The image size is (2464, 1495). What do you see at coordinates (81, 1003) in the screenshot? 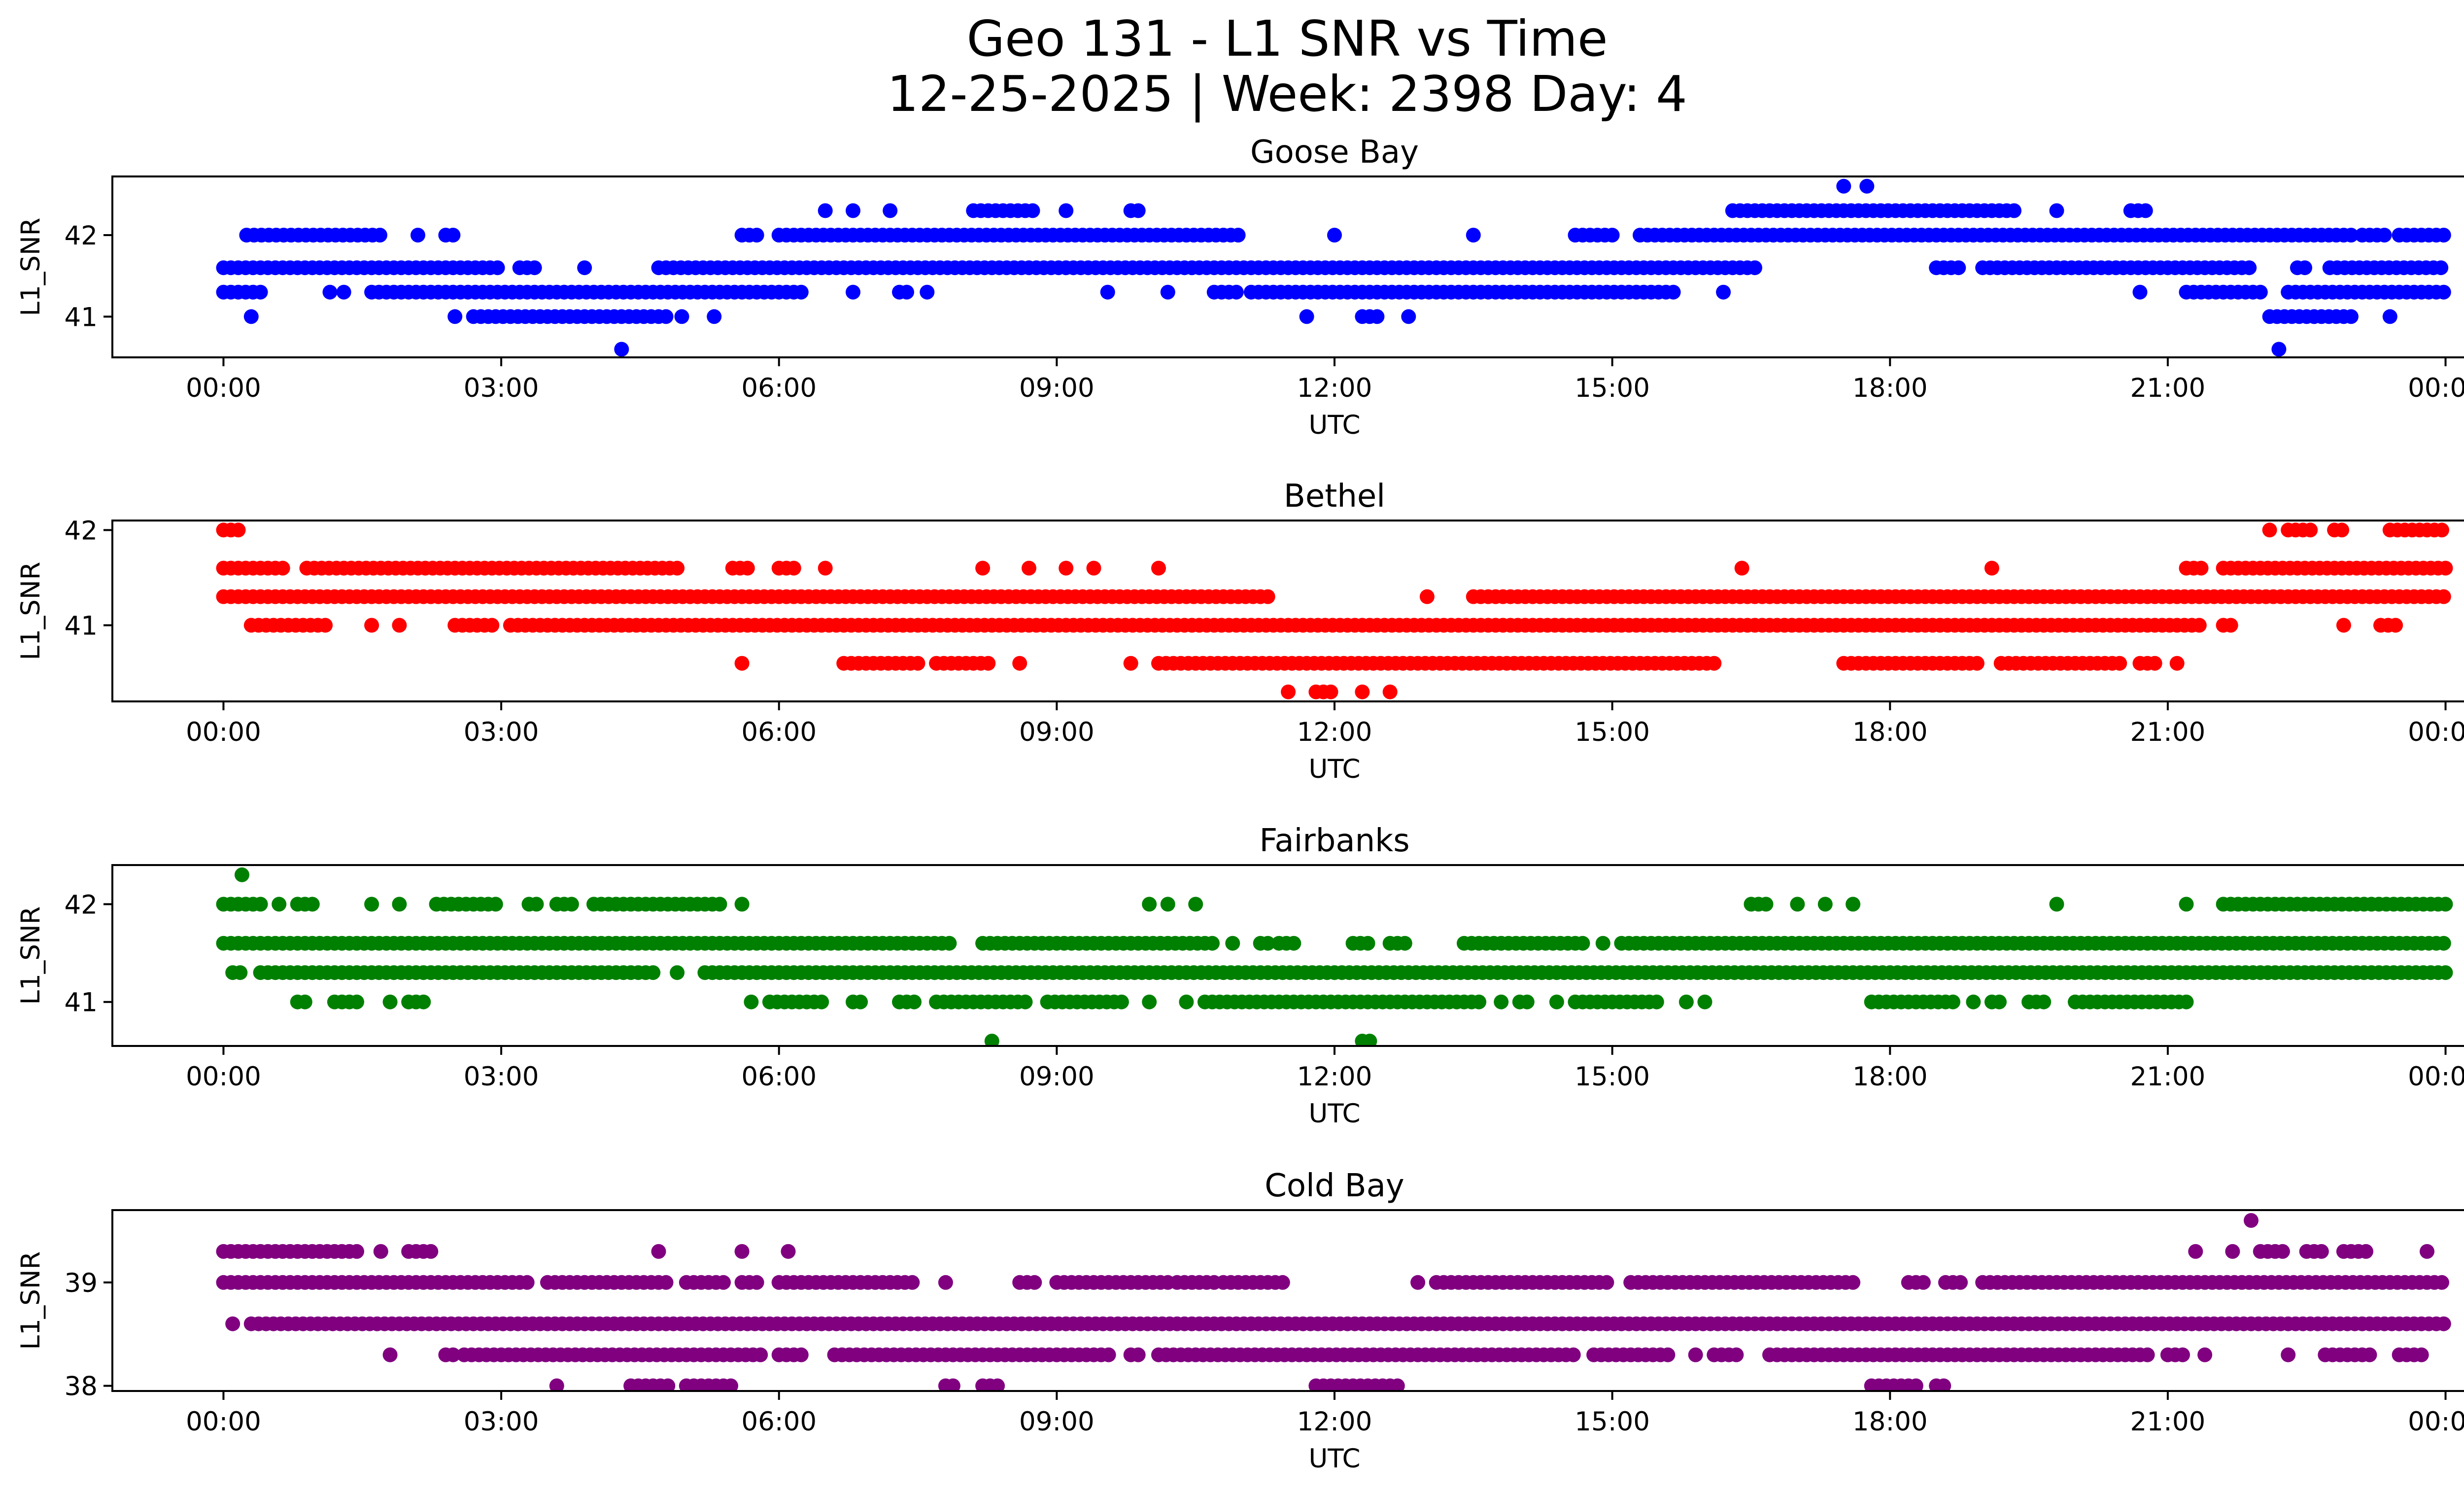
I see `y-tick-label: 41` at bounding box center [81, 1003].